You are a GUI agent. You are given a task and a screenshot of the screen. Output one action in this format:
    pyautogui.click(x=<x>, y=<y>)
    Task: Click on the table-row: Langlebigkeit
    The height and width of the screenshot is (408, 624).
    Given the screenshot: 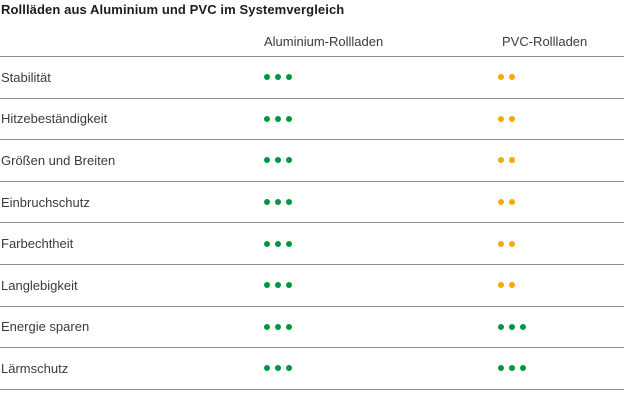 What is the action you would take?
    pyautogui.click(x=312, y=284)
    